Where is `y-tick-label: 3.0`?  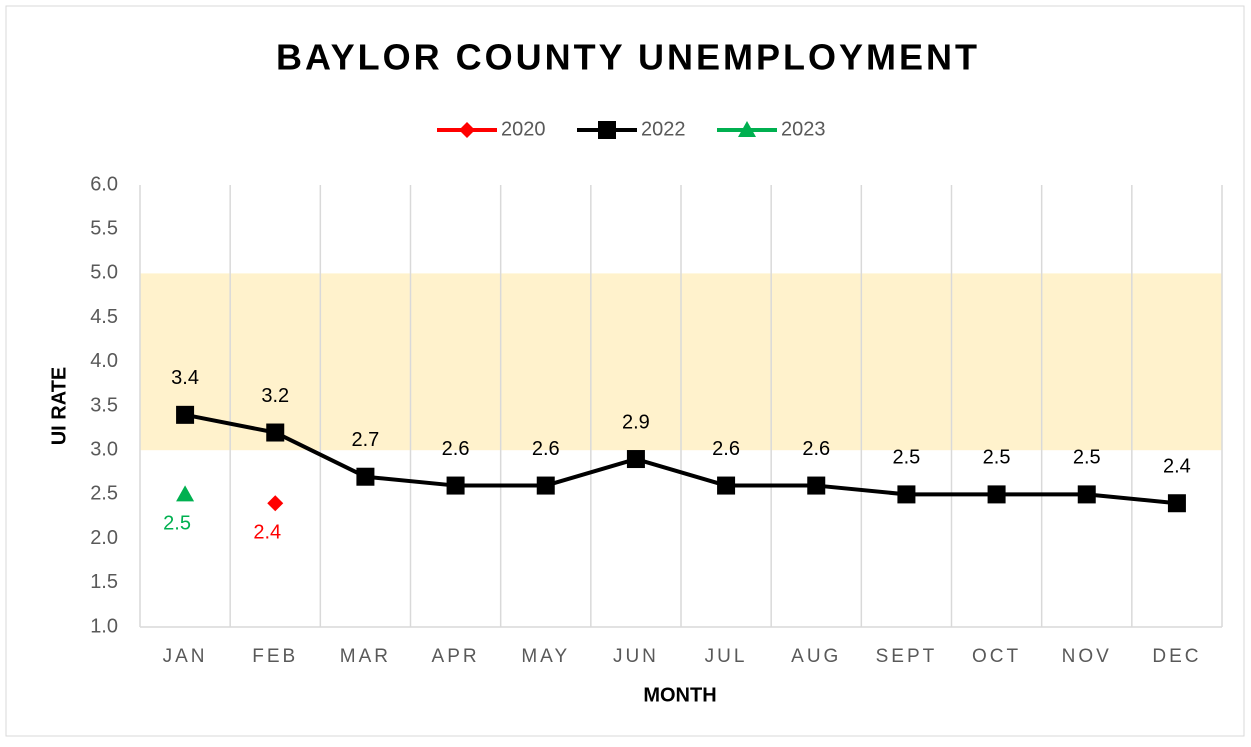
y-tick-label: 3.0 is located at coordinates (104, 449).